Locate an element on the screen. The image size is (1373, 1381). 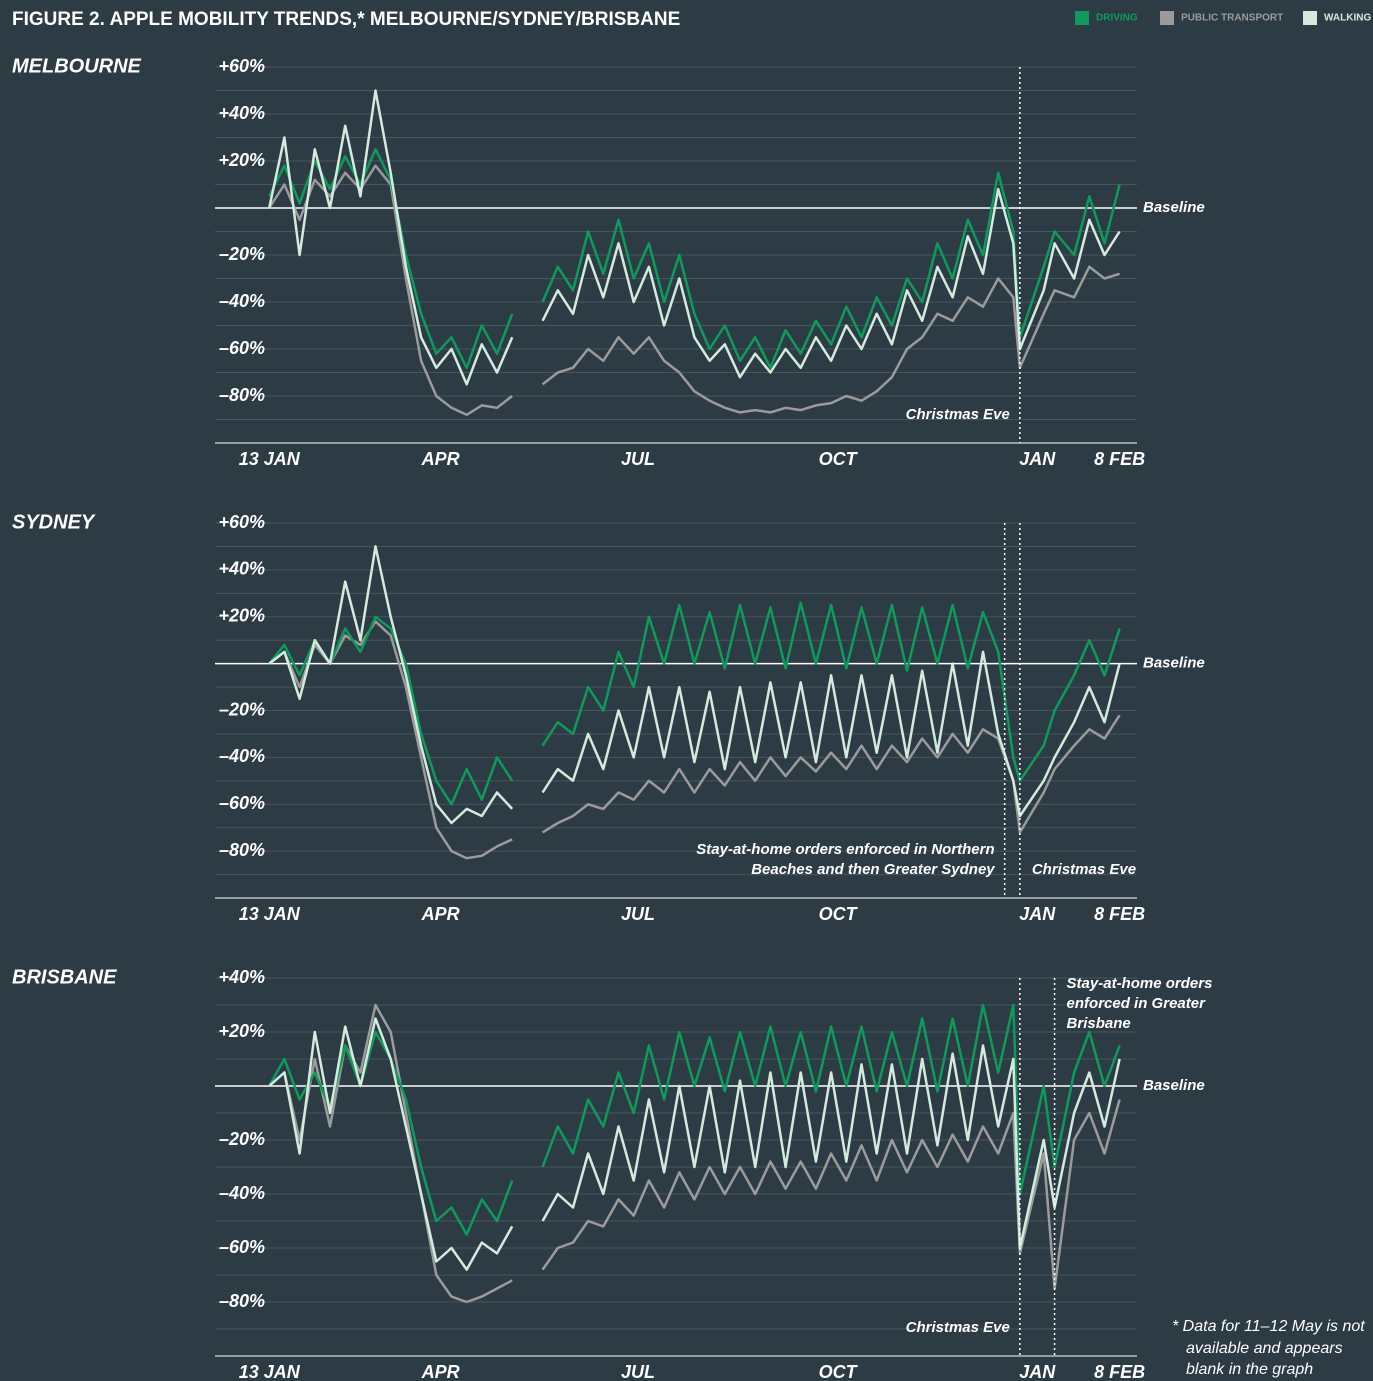
event-label: enforced in Greater is located at coordinates (1137, 1003).